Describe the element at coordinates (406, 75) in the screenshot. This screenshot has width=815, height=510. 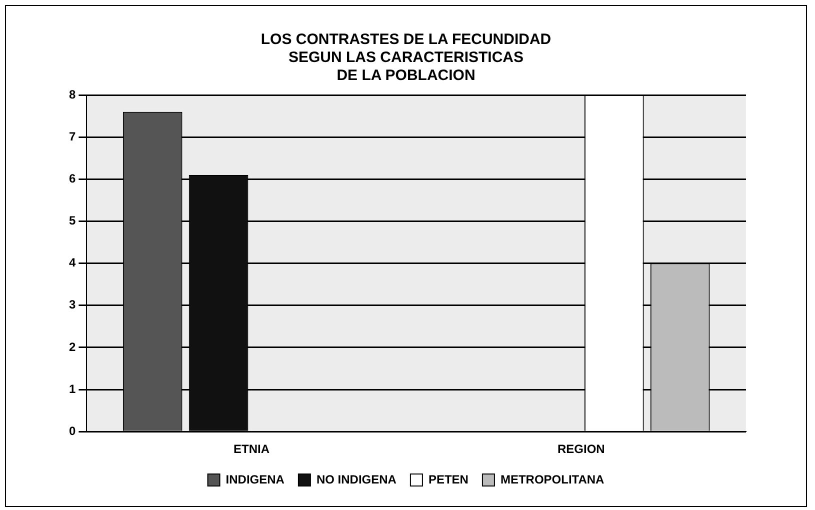
I see `text: DE LA POBLACION` at that location.